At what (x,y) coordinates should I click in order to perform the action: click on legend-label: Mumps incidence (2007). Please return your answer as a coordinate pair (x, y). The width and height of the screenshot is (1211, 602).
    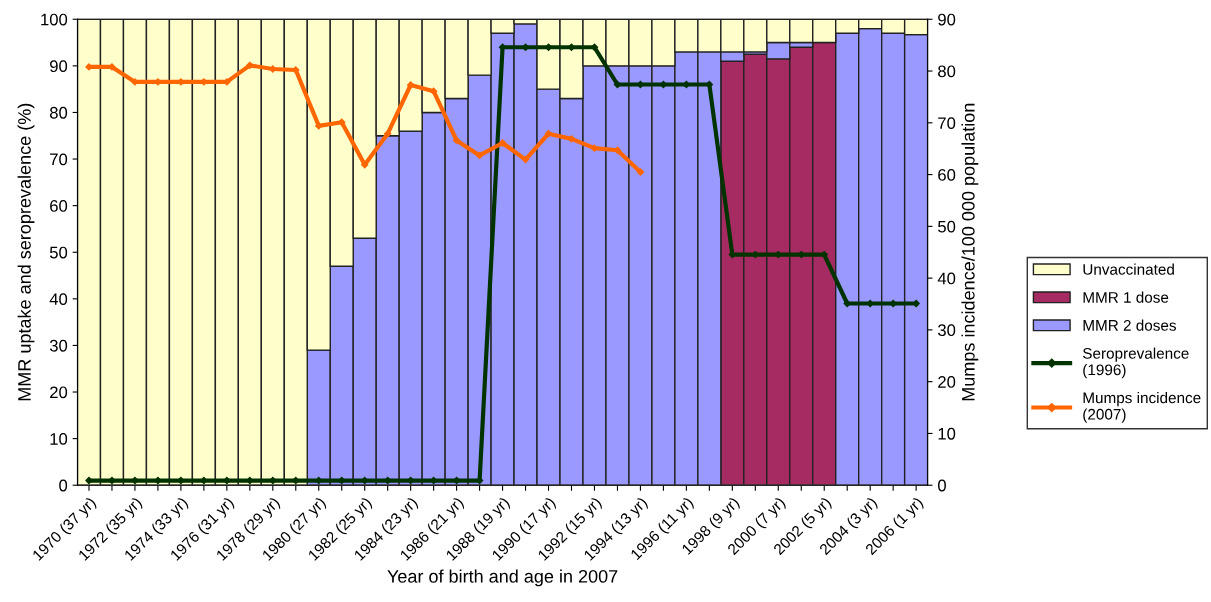
    Looking at the image, I should click on (1142, 407).